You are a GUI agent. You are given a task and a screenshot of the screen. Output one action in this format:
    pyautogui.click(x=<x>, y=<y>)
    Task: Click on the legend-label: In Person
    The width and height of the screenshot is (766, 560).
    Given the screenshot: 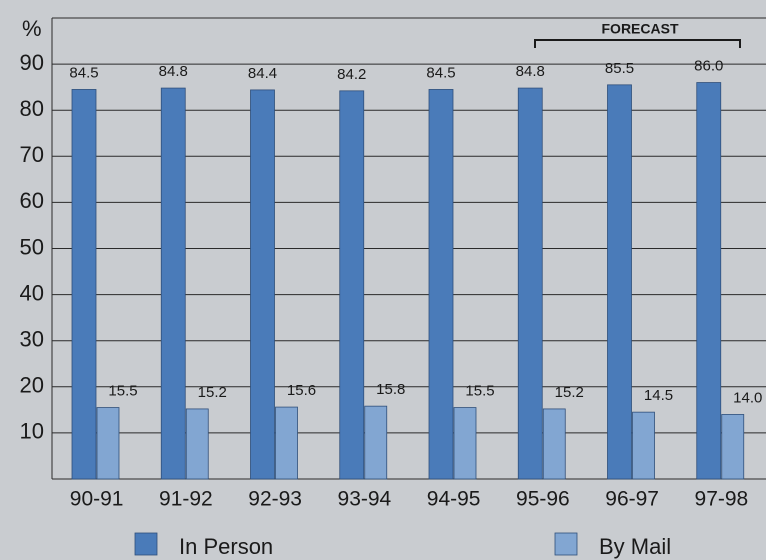 What is the action you would take?
    pyautogui.click(x=226, y=546)
    